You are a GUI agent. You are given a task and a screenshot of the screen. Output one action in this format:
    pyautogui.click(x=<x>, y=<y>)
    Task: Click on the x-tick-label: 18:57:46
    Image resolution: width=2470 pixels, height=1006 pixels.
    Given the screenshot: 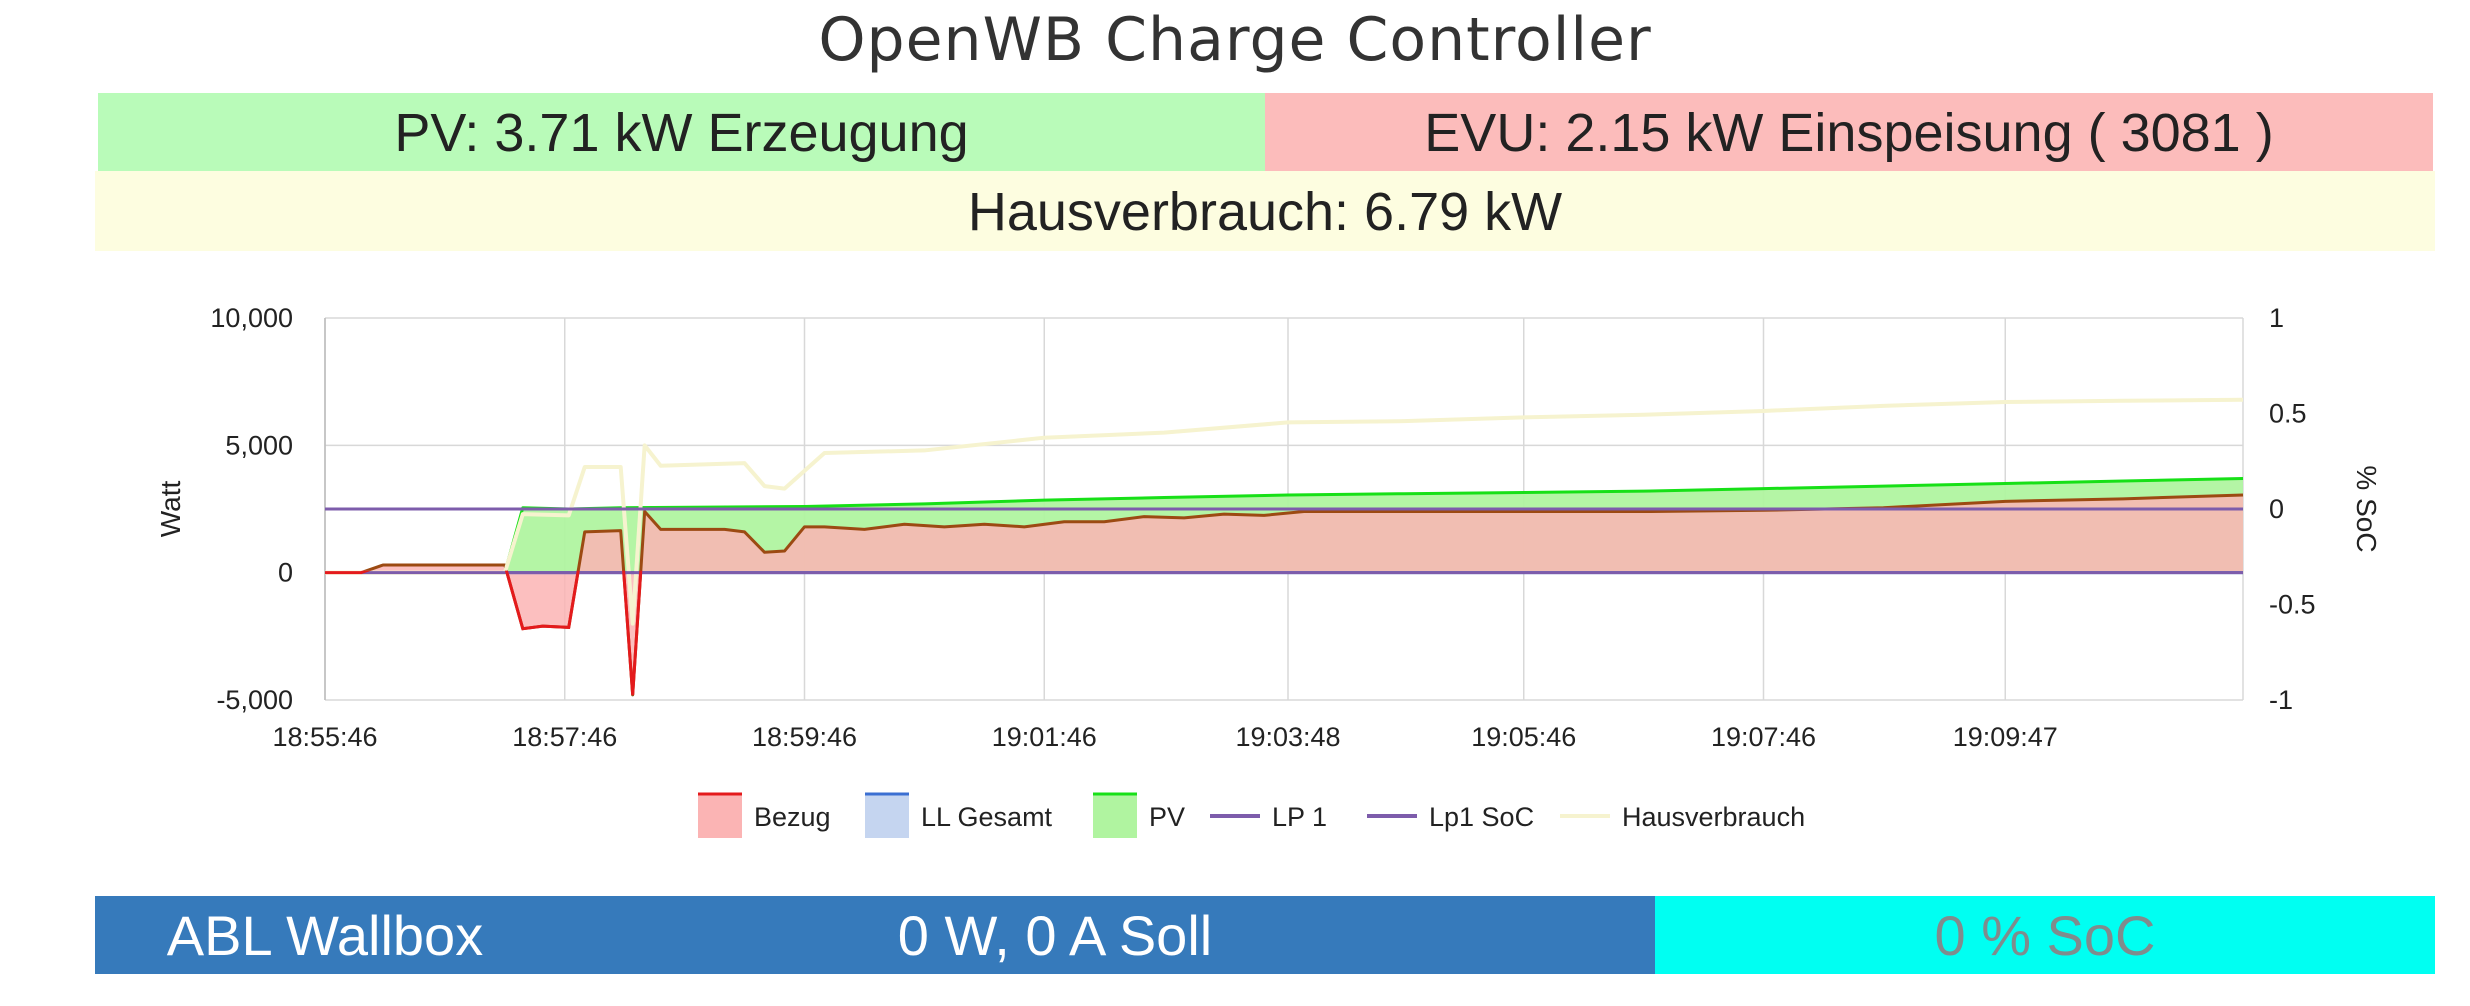 What is the action you would take?
    pyautogui.click(x=564, y=737)
    